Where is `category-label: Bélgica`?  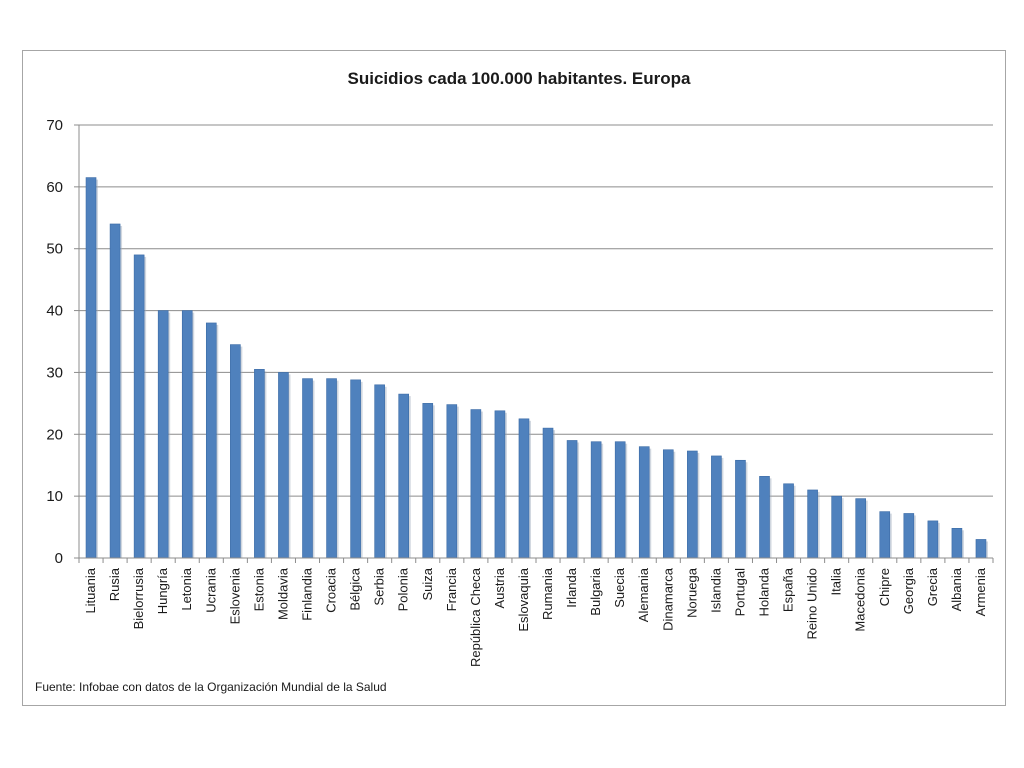
category-label: Bélgica is located at coordinates (355, 588).